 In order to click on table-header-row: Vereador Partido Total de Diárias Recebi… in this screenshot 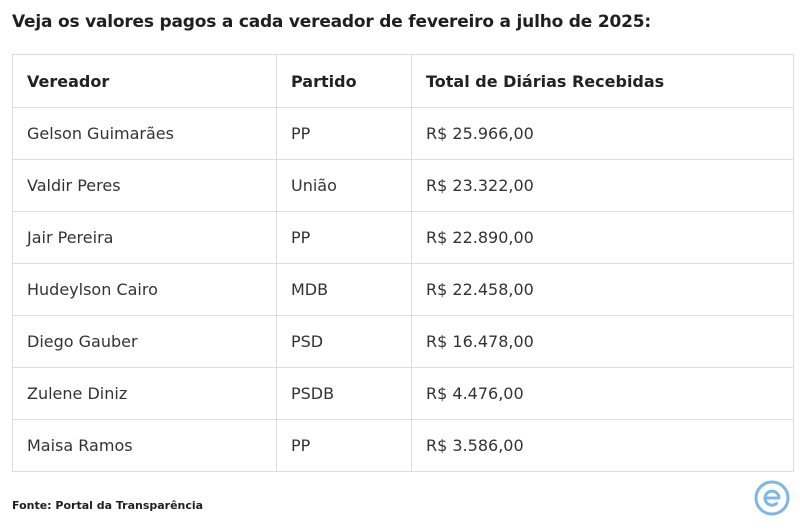, I will do `click(403, 81)`.